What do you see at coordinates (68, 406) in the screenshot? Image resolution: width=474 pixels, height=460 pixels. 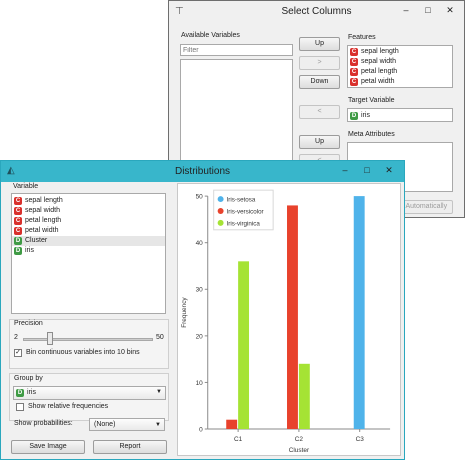 I see `relative-frequencies-label: Show relative frequencies` at bounding box center [68, 406].